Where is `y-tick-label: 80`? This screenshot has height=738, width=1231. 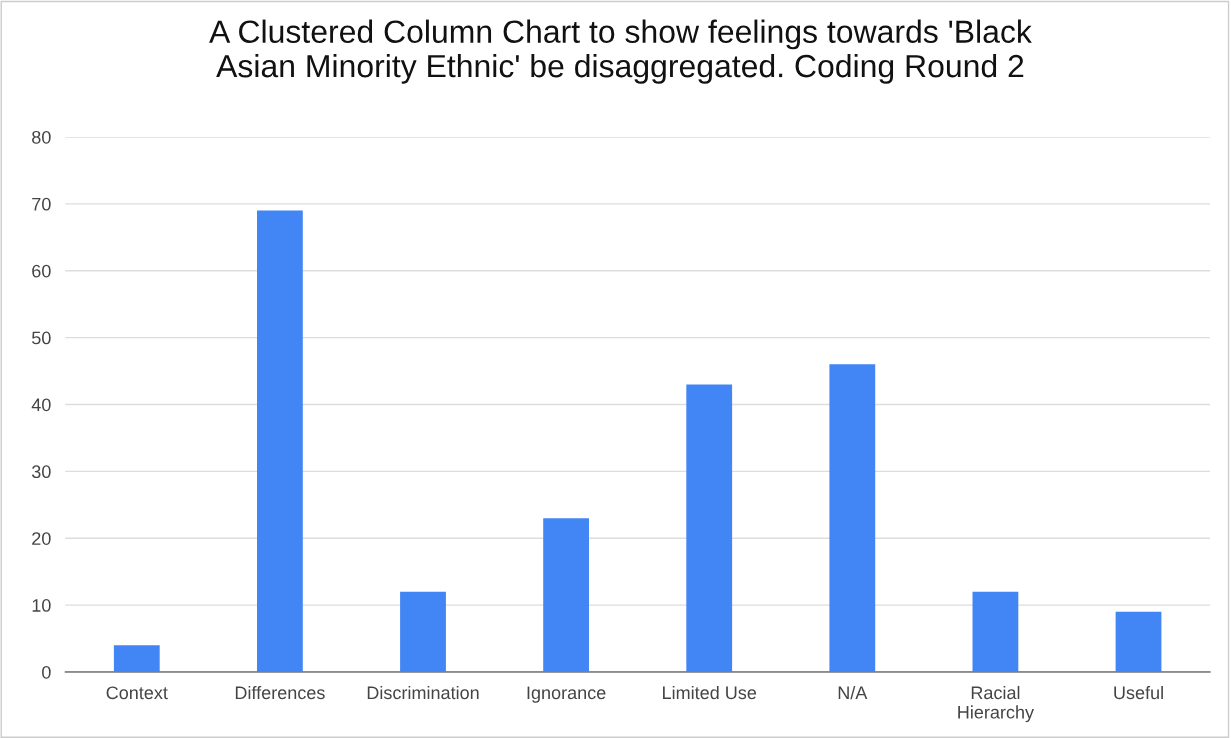 y-tick-label: 80 is located at coordinates (41, 137).